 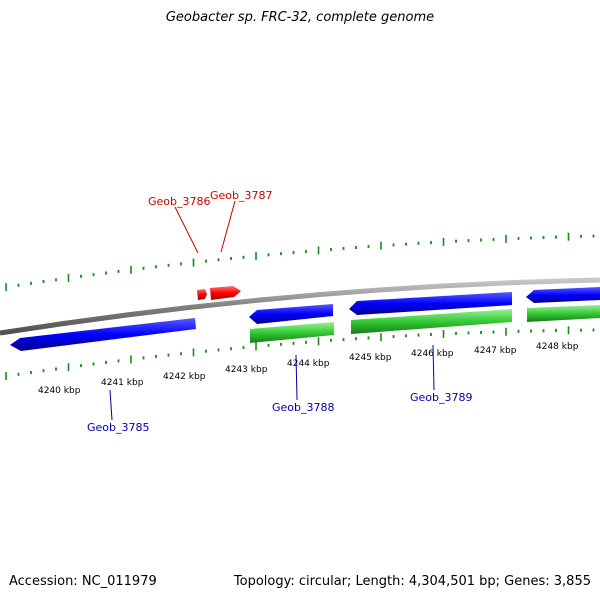 I want to click on scale-label: 4242 kbp, so click(x=184, y=377).